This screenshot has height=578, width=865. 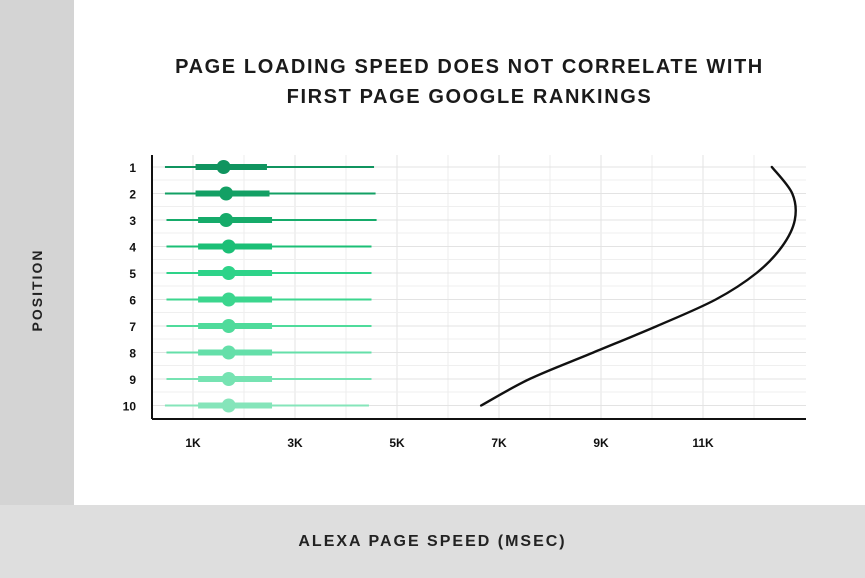 What do you see at coordinates (132, 221) in the screenshot?
I see `y-tick-label: 3` at bounding box center [132, 221].